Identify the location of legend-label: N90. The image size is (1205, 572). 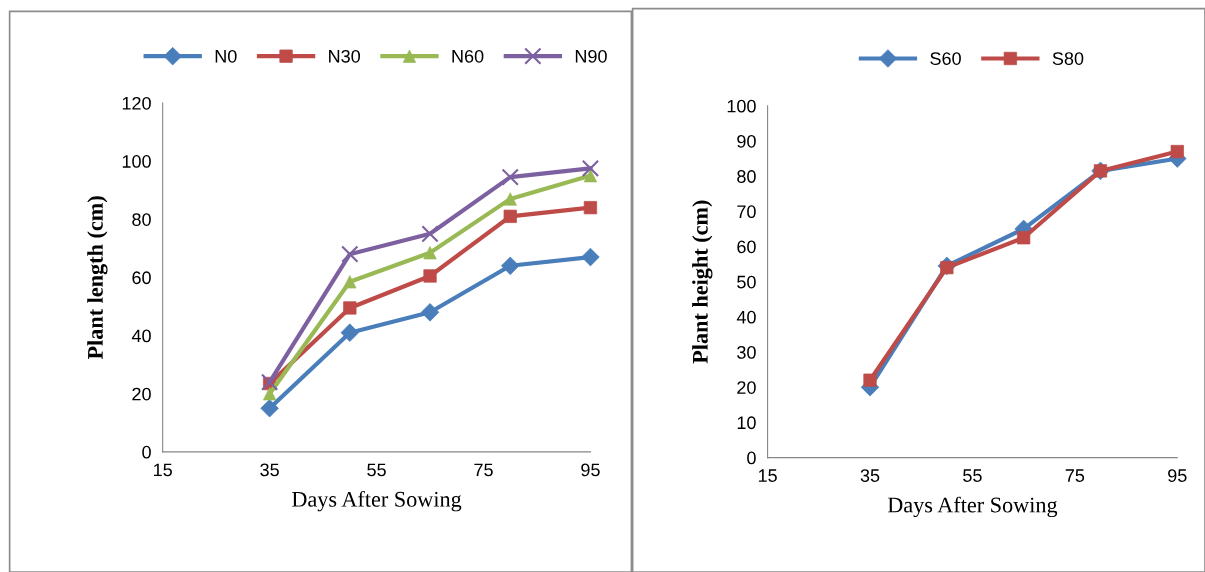
(591, 56).